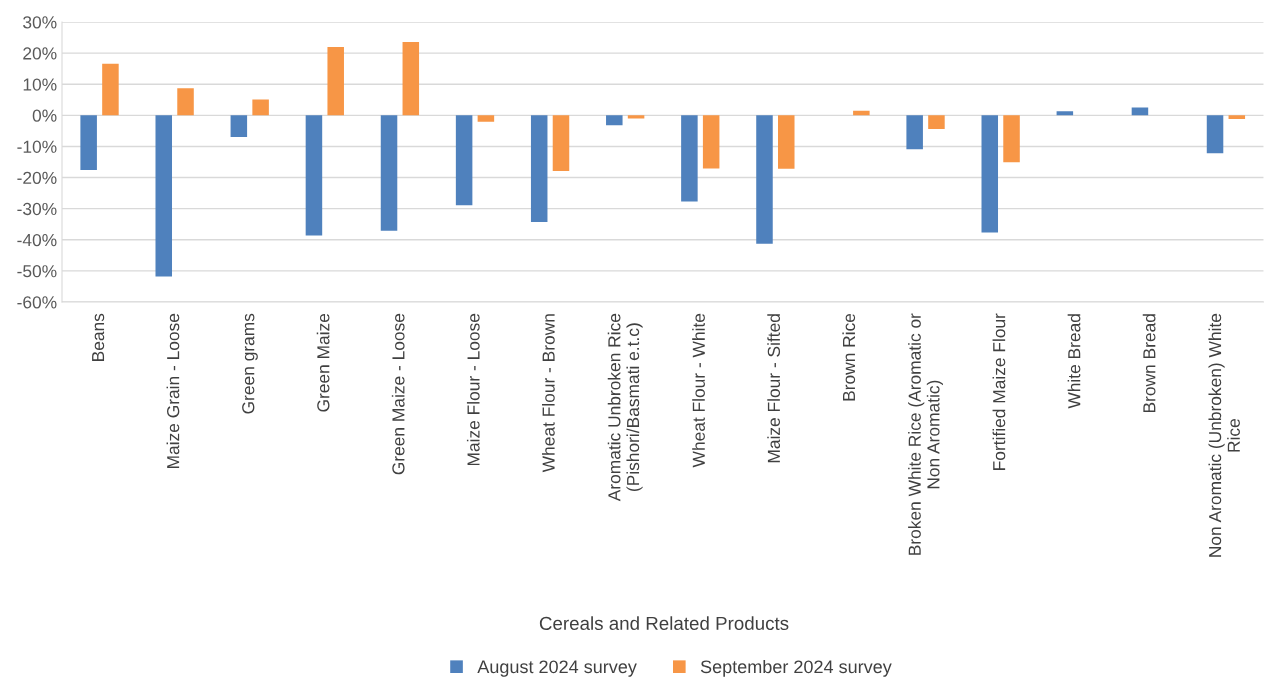  What do you see at coordinates (40, 22) in the screenshot?
I see `y-tick-label: 30%` at bounding box center [40, 22].